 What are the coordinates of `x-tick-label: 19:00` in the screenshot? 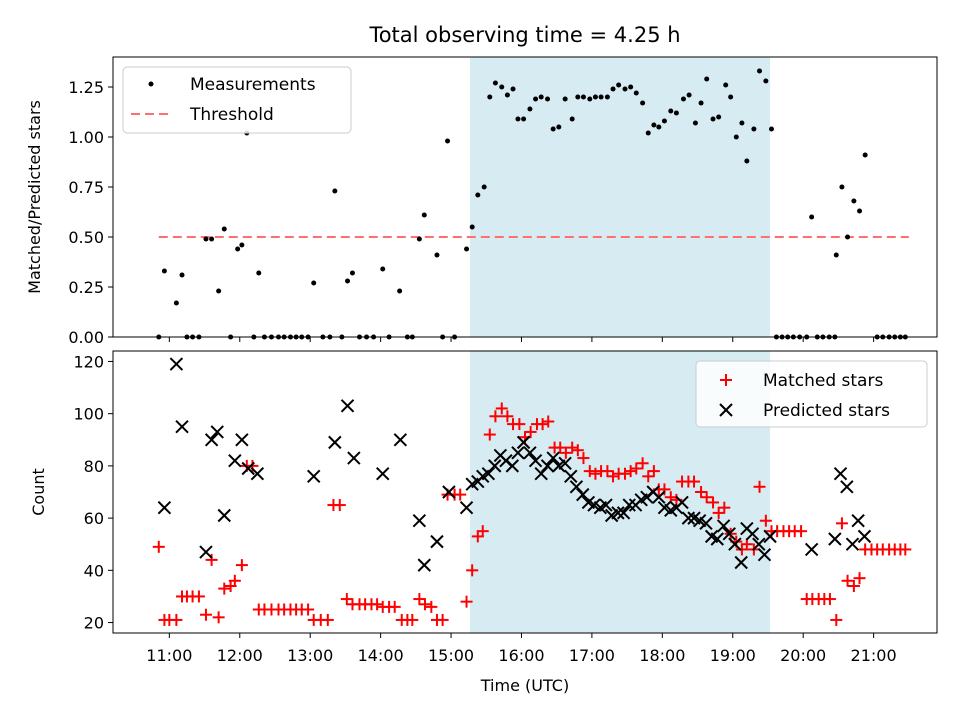 It's located at (733, 655).